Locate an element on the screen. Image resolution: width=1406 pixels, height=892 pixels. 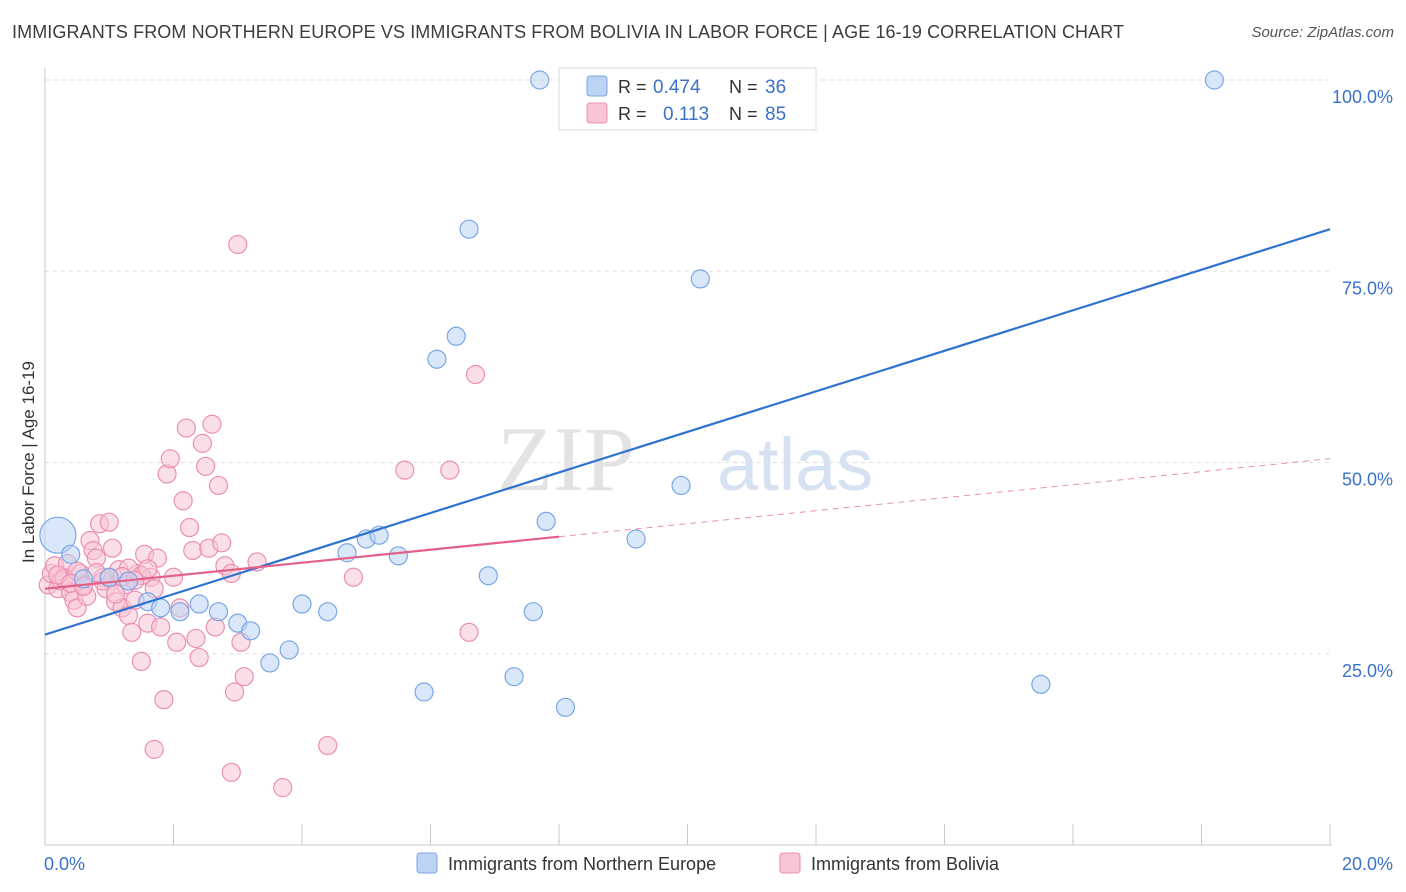
correlation-legend: R = 0.474 N = 36 R = 0.113 N = 85 is located at coordinates (687, 99).